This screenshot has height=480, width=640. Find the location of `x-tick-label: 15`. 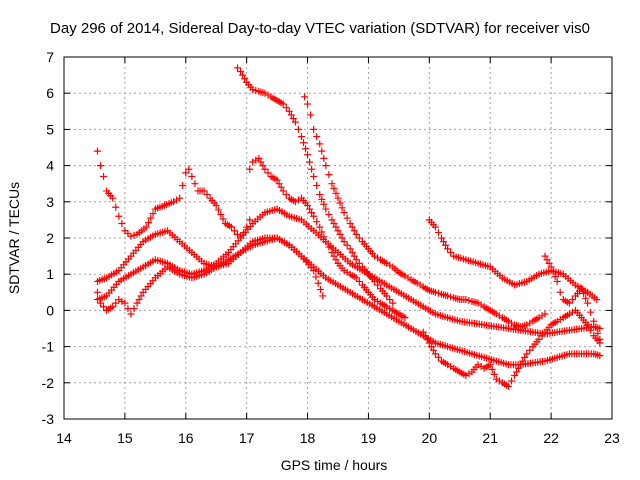

x-tick-label: 15 is located at coordinates (125, 438).